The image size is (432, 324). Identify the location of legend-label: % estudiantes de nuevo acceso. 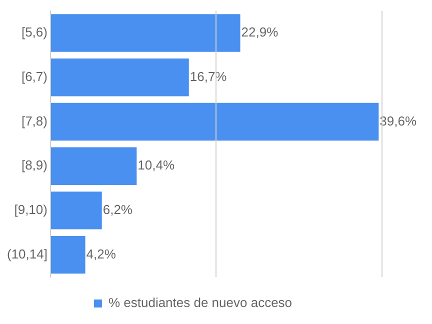
(200, 302).